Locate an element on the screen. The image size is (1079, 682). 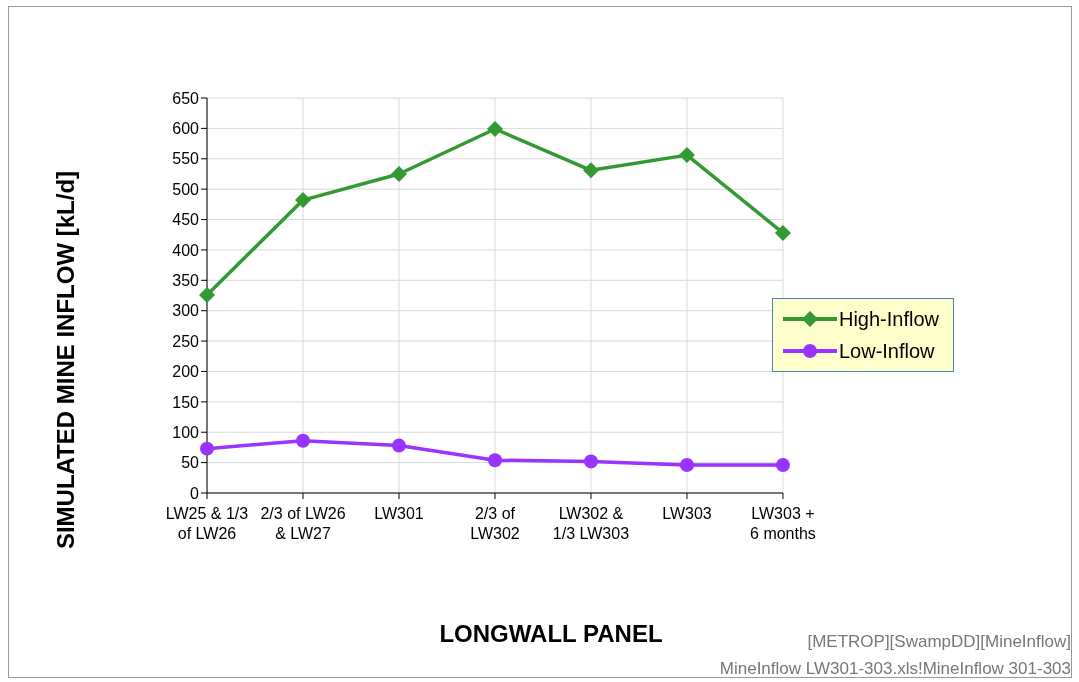
y-tick-label: 450 is located at coordinates (186, 220).